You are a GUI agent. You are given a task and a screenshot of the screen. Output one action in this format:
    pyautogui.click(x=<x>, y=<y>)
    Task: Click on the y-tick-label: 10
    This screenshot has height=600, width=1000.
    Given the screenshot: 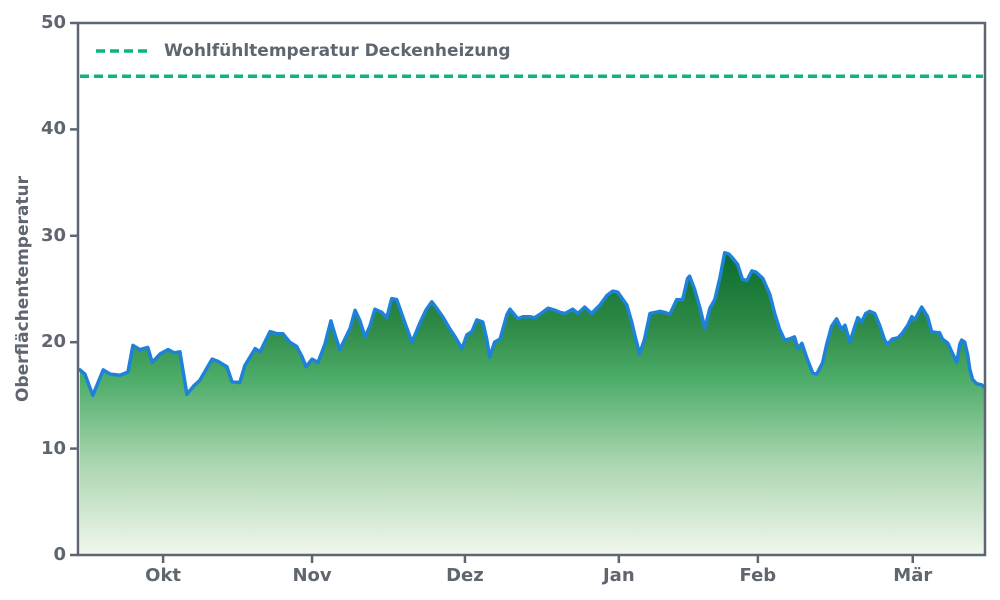 What is the action you would take?
    pyautogui.click(x=53, y=448)
    